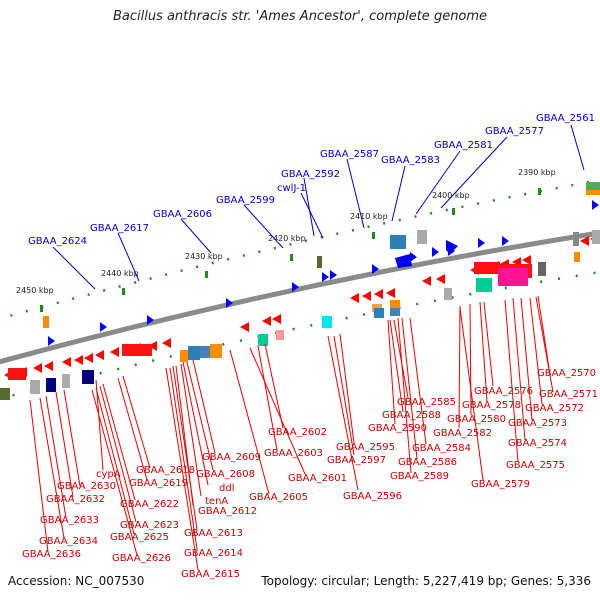  What do you see at coordinates (419, 476) in the screenshot?
I see `gene-label-bottom: GBAA_2589` at bounding box center [419, 476].